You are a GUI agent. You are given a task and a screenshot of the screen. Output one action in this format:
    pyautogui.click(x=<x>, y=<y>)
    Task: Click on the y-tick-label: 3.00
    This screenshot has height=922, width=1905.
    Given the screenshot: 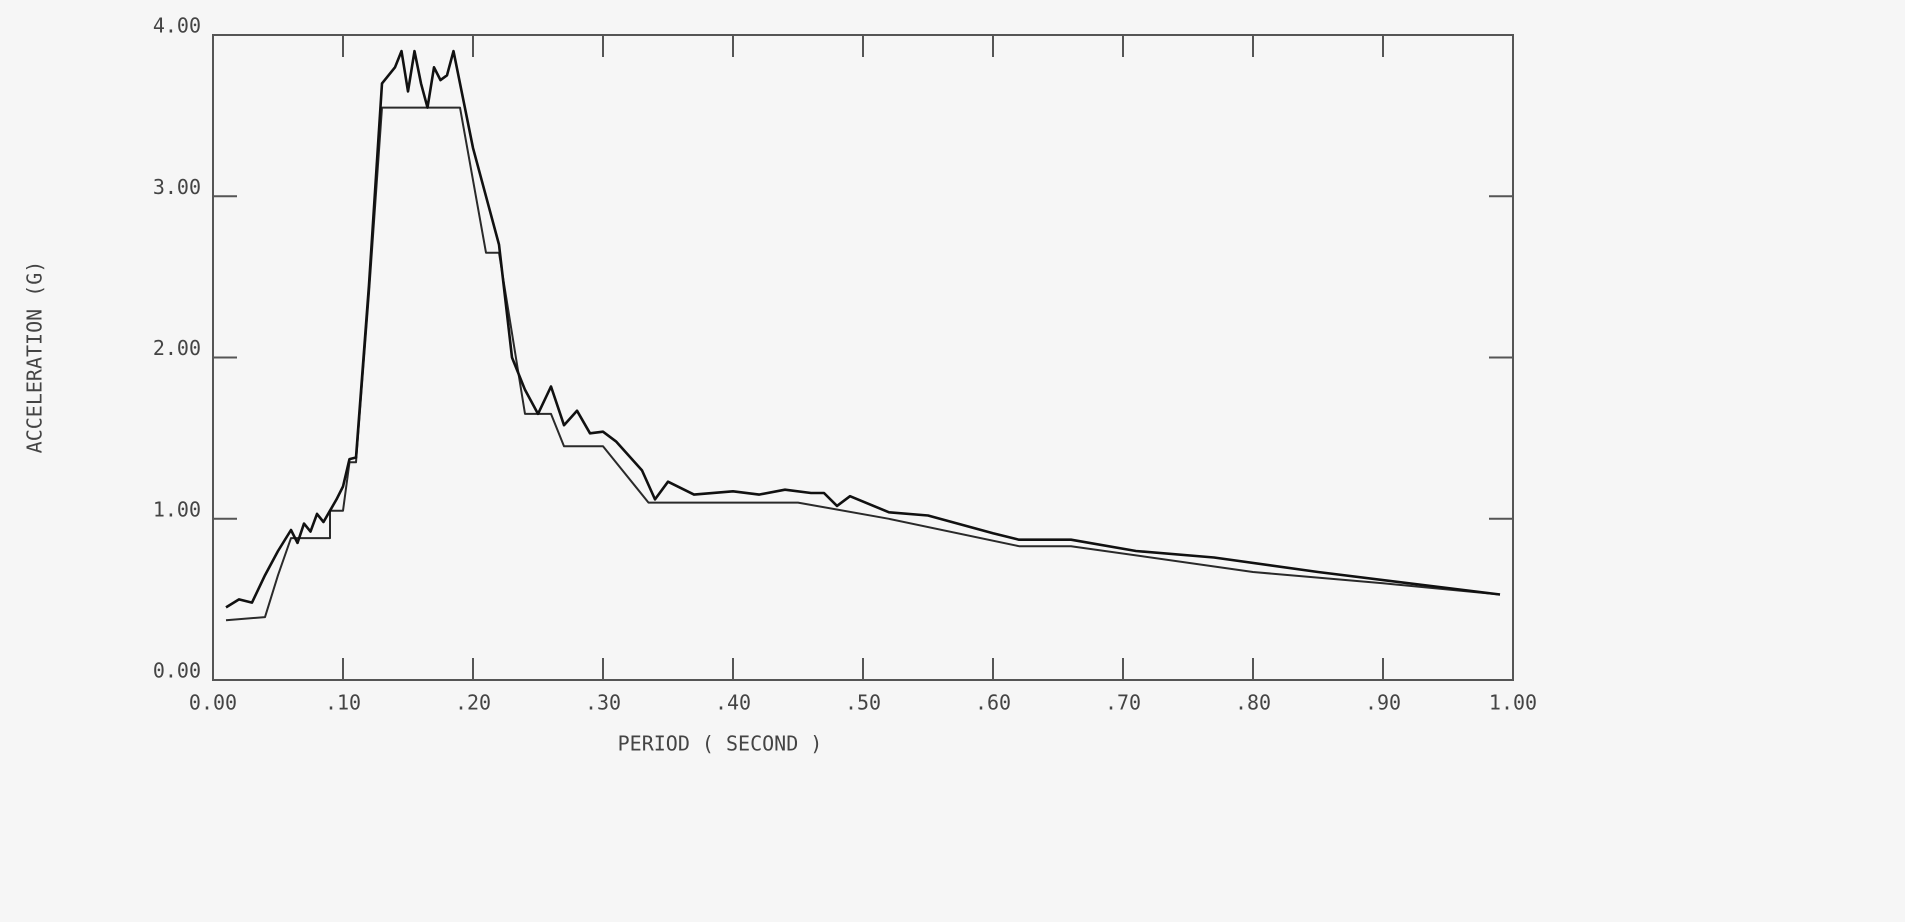 What is the action you would take?
    pyautogui.click(x=177, y=187)
    